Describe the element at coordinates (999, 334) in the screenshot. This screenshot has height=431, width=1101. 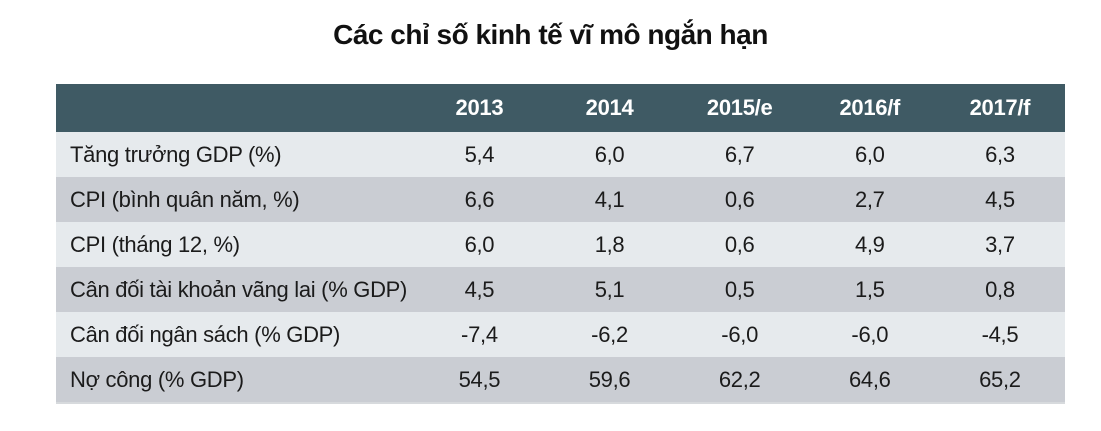
I see `table-cell: -4,5` at that location.